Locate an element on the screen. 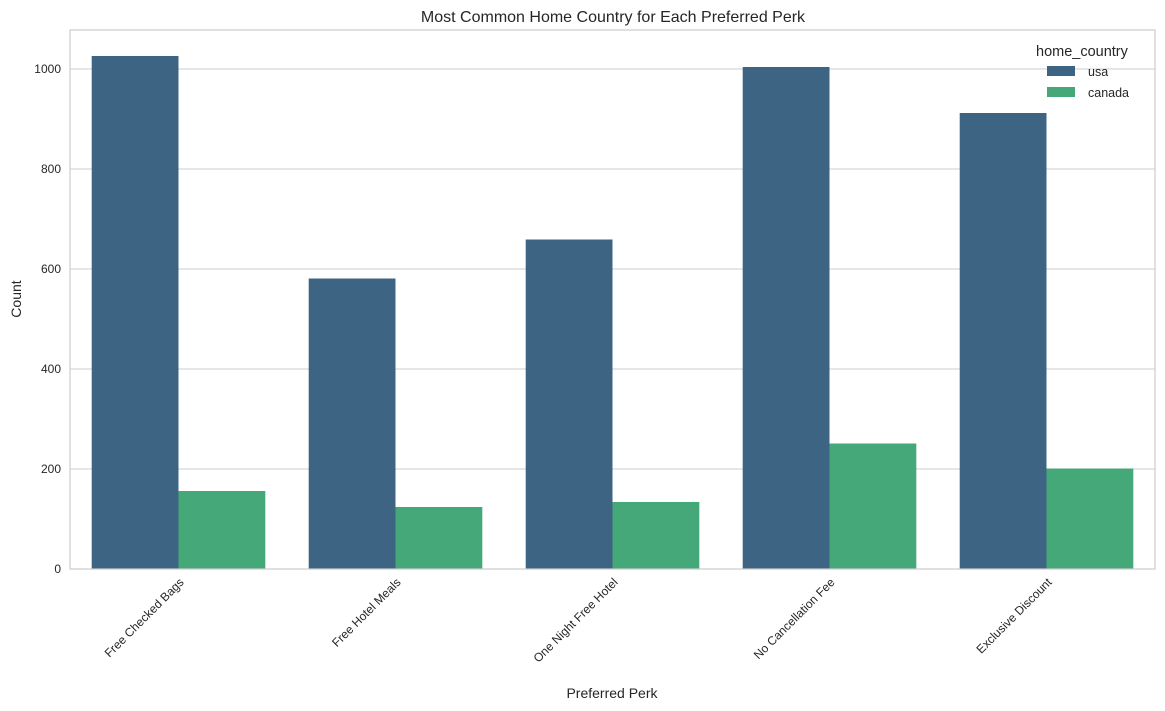 This screenshot has height=711, width=1165. y-axis-label: Count is located at coordinates (16, 298).